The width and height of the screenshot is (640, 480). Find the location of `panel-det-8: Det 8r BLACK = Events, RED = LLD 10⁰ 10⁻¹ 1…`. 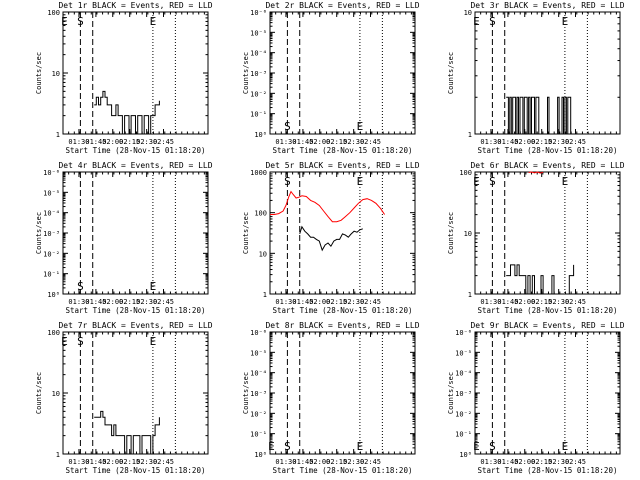

panel-det-8: Det 8r BLACK = Events, RED = LLD 10⁰ 10⁻¹ 1… is located at coordinates (331, 398).